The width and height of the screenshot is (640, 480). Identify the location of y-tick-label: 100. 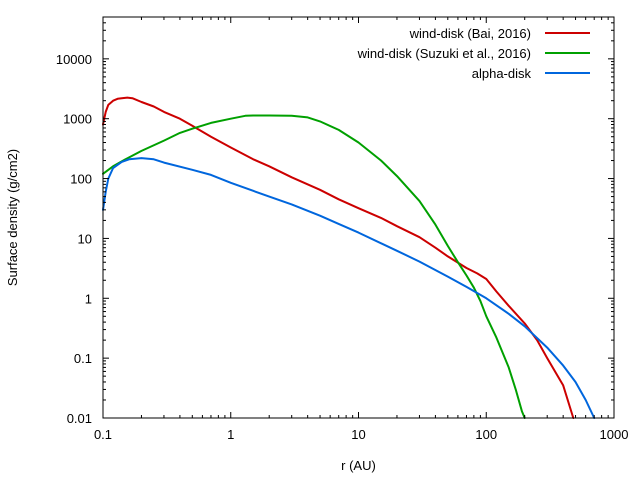
(81, 179).